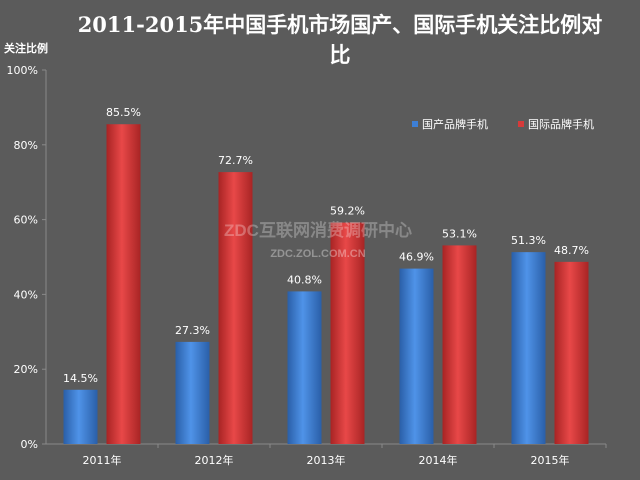 The image size is (640, 480). Describe the element at coordinates (438, 460) in the screenshot. I see `x-tick-label: 2014年` at that location.